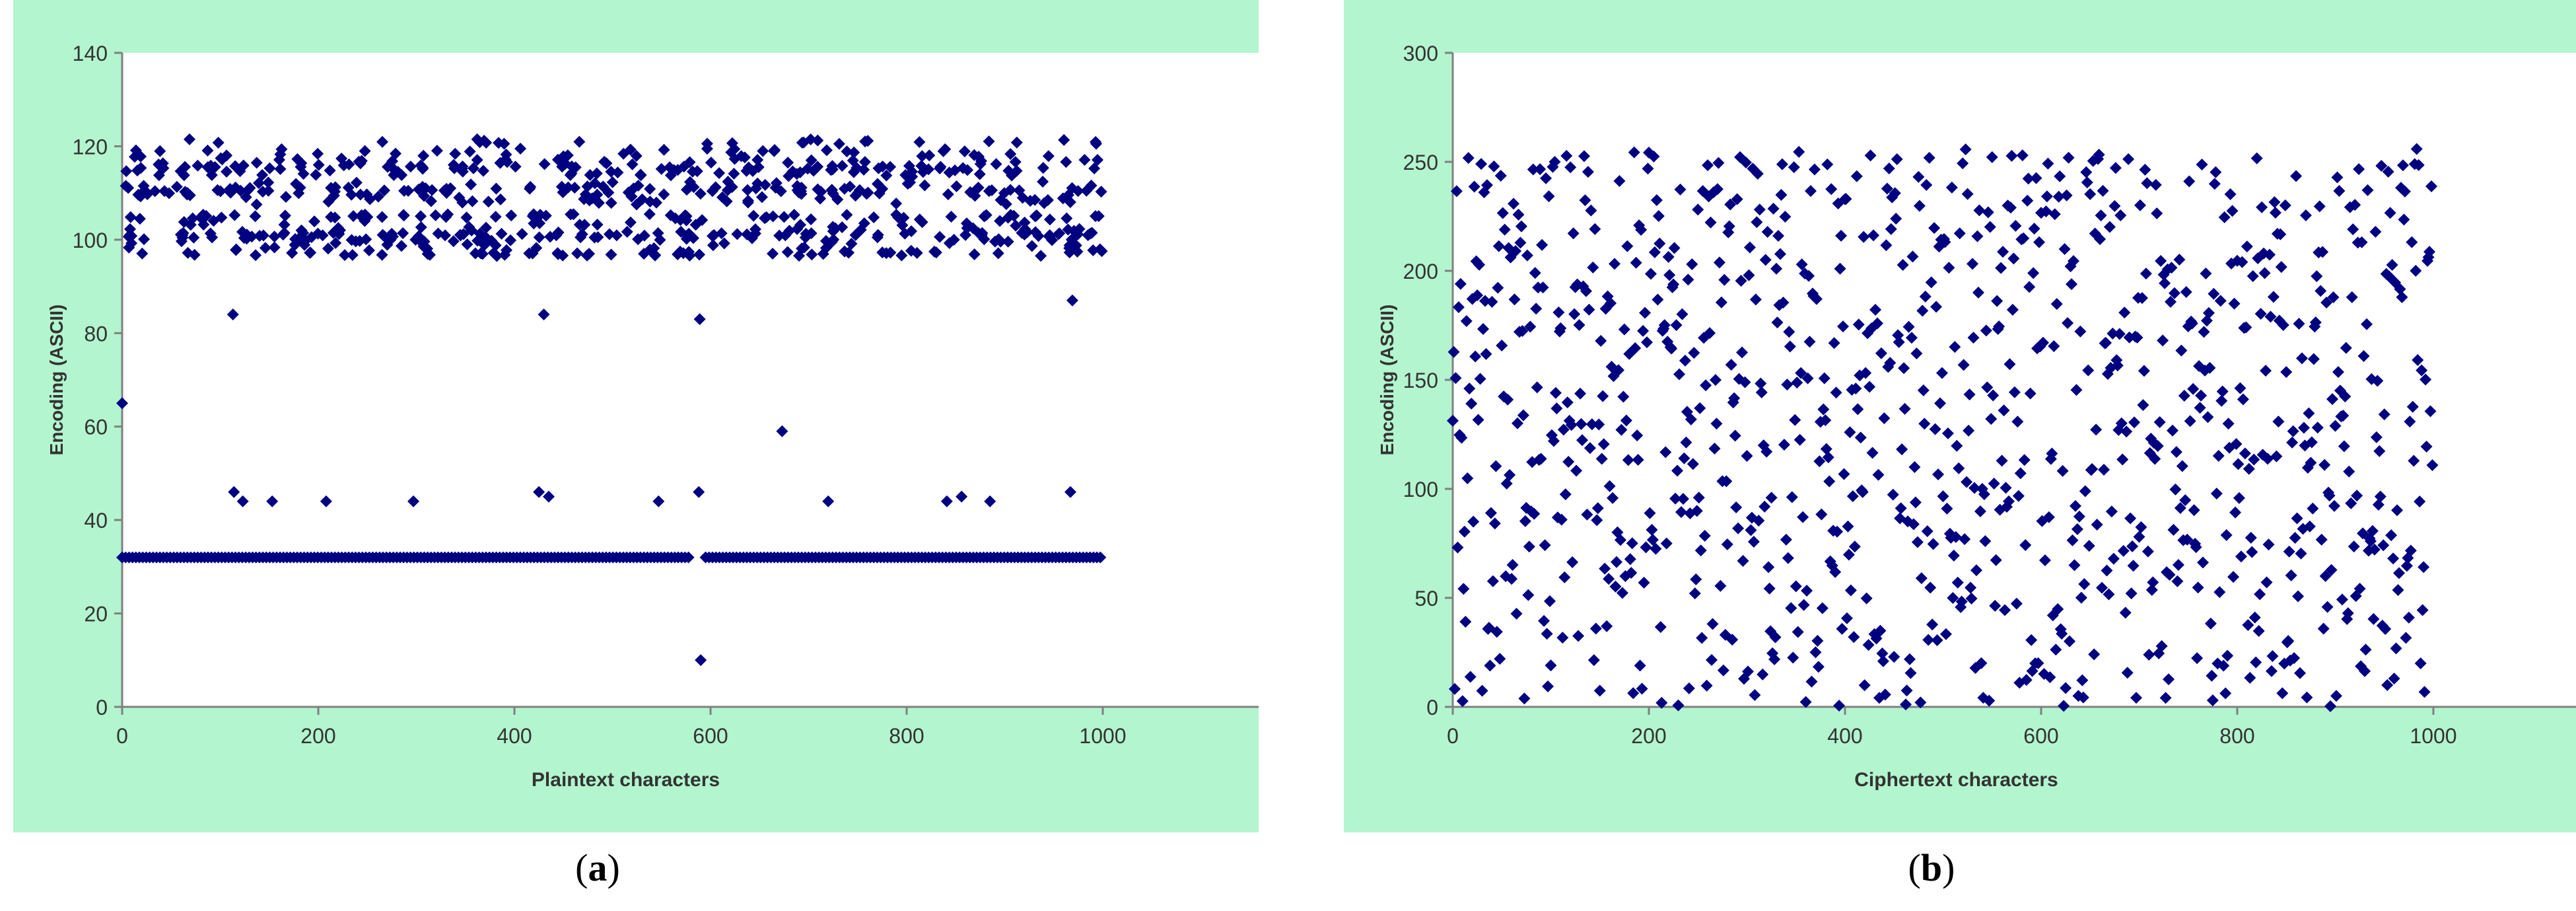  Describe the element at coordinates (96, 614) in the screenshot. I see `y-tick-label: 20` at that location.